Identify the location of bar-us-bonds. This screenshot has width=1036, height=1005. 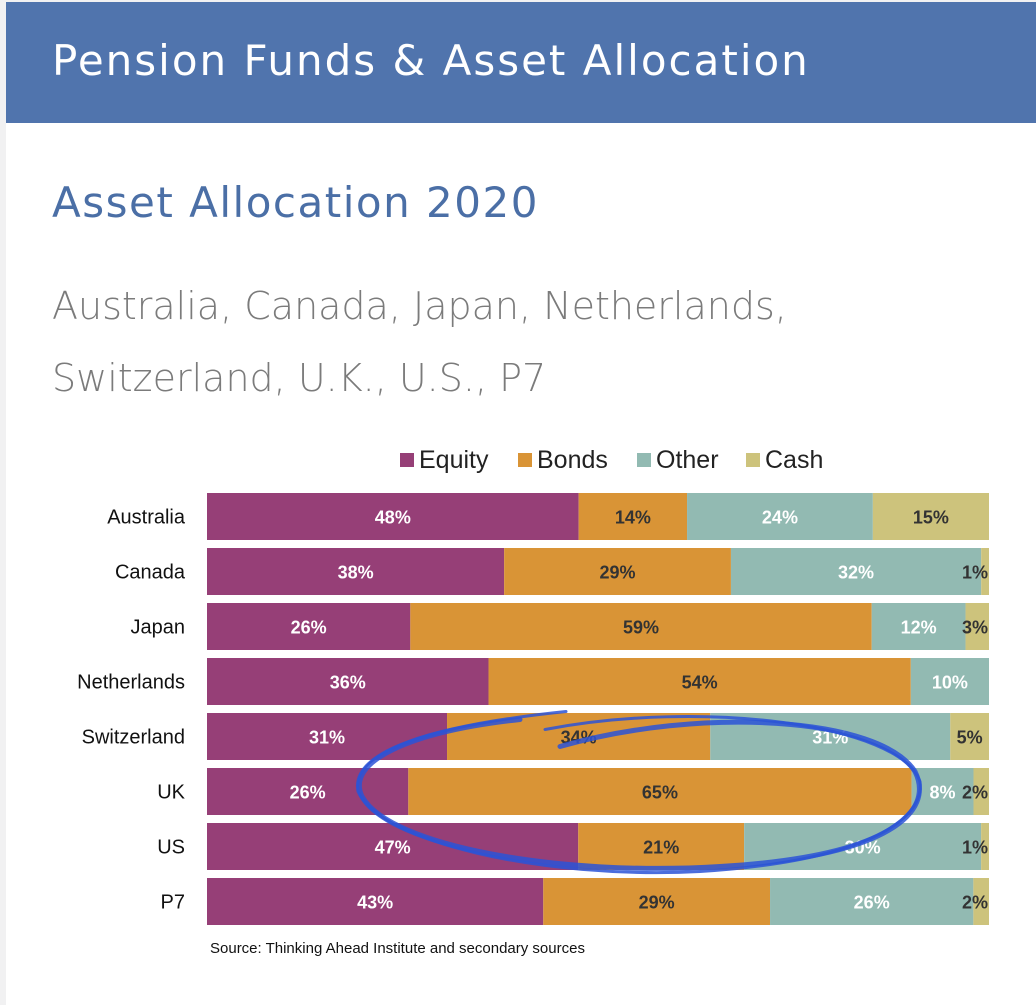
(661, 846).